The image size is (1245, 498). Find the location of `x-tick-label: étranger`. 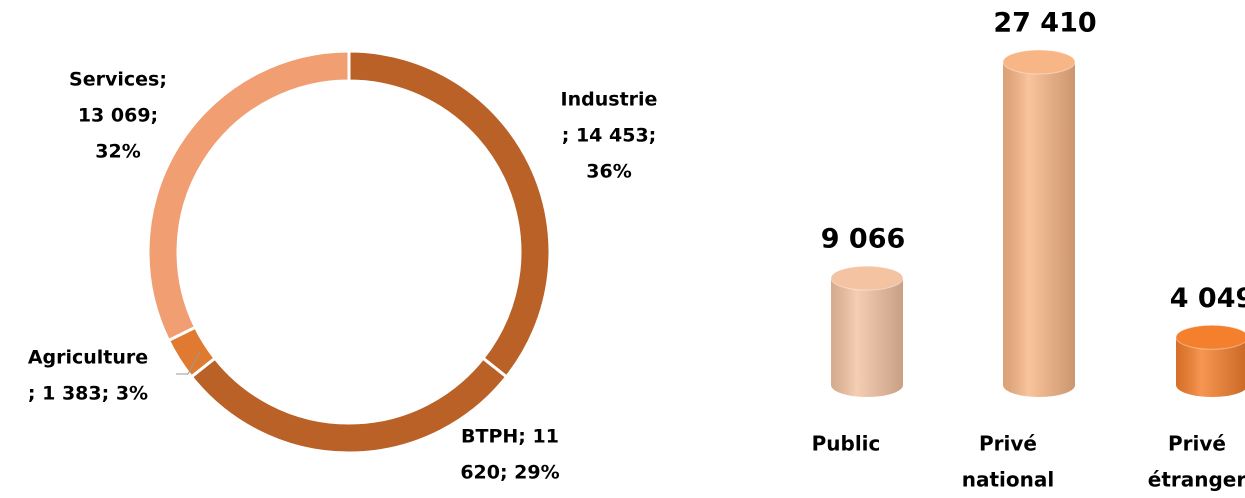

x-tick-label: étranger is located at coordinates (1196, 480).